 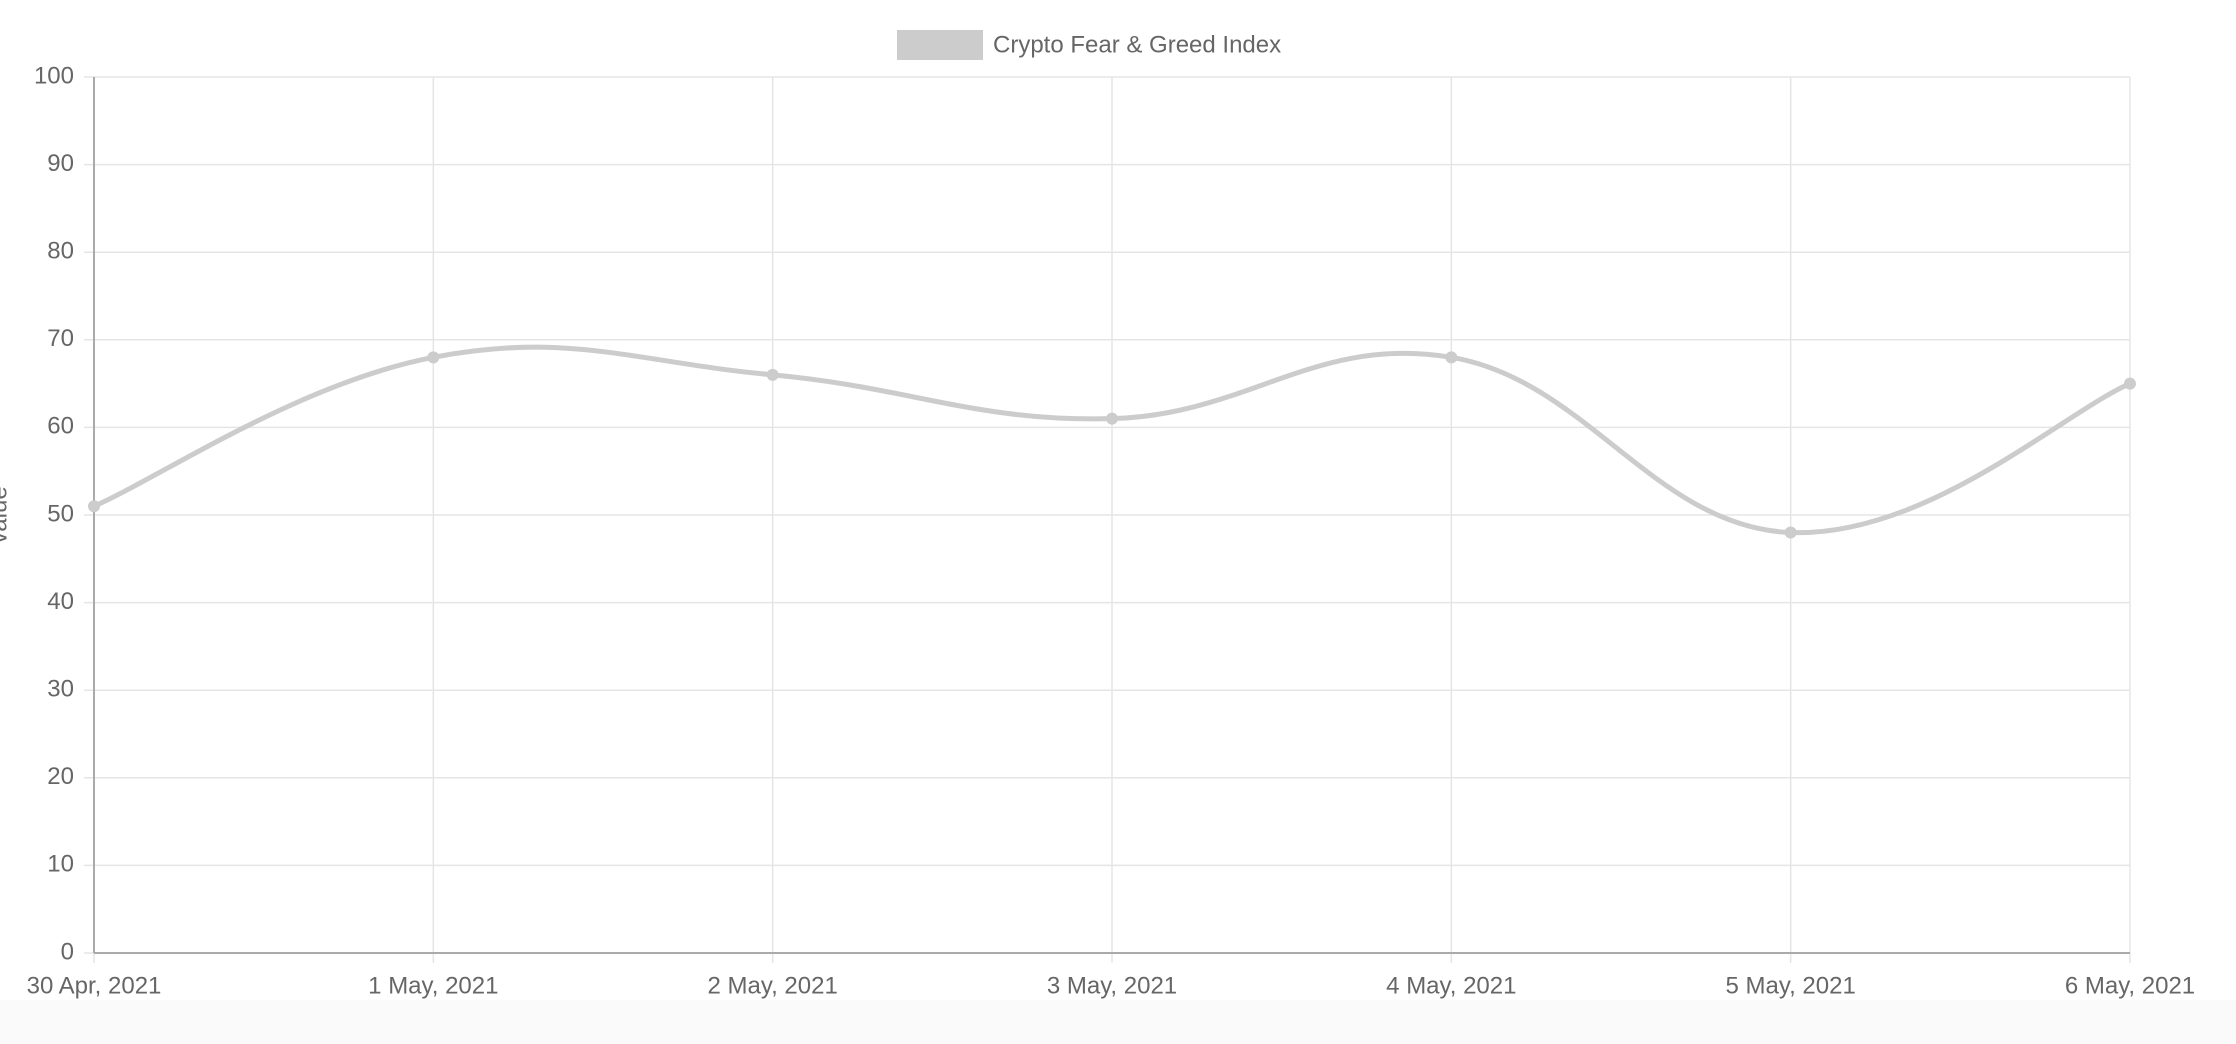 I want to click on x-tick-label: 3 May, 2021, so click(x=1112, y=985).